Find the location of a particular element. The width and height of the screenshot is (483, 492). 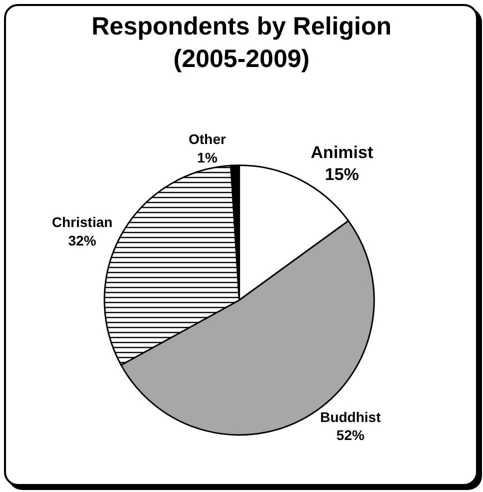

slice-label: Christian is located at coordinates (82, 222).